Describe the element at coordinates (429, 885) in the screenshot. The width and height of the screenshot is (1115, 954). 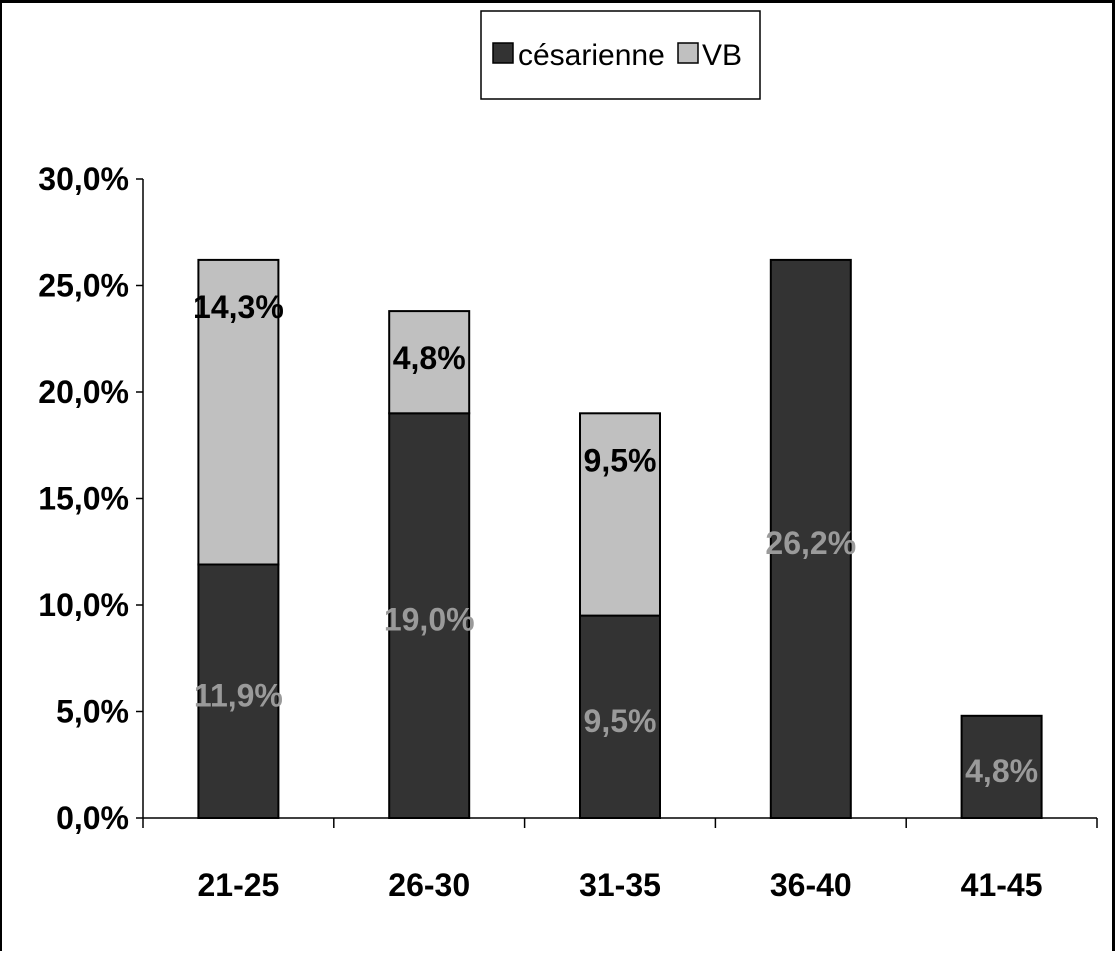
I see `x-tick-label: 26-30` at that location.